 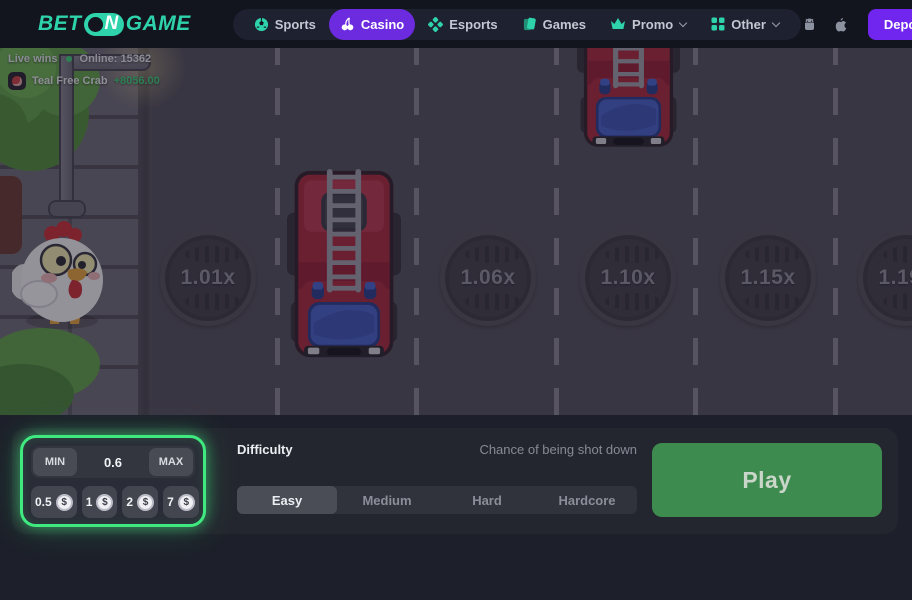 I want to click on multiplier-manhole: 1.15x, so click(x=768, y=278).